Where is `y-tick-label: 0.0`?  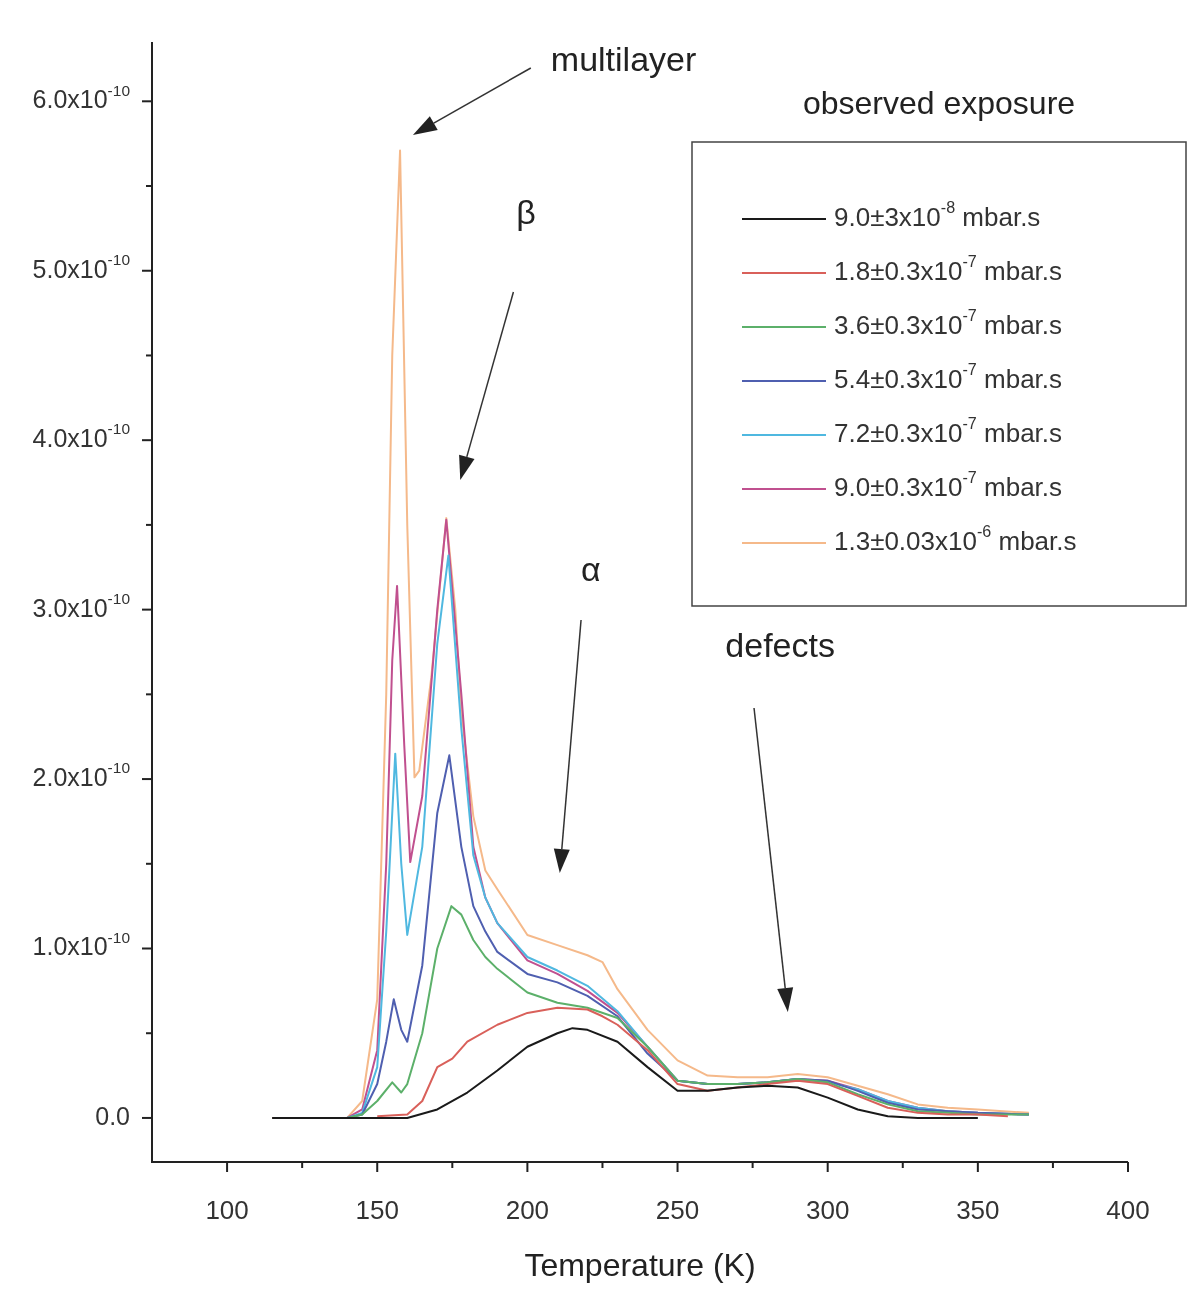 y-tick-label: 0.0 is located at coordinates (113, 1115).